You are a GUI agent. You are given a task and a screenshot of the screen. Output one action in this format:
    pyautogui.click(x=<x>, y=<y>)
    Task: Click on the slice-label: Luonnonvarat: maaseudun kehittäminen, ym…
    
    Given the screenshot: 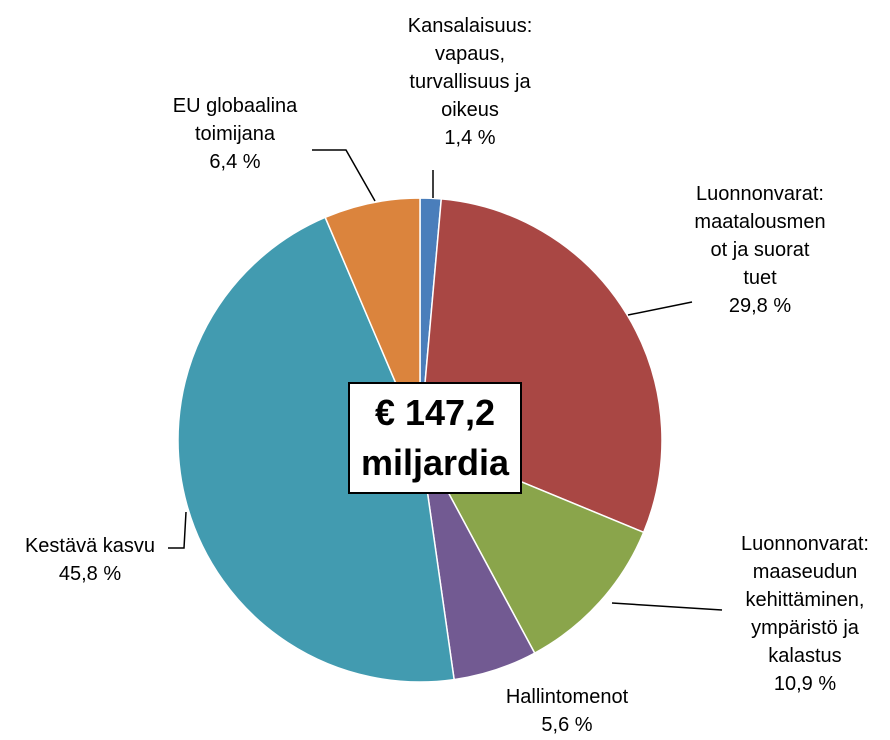 What is the action you would take?
    pyautogui.click(x=805, y=614)
    